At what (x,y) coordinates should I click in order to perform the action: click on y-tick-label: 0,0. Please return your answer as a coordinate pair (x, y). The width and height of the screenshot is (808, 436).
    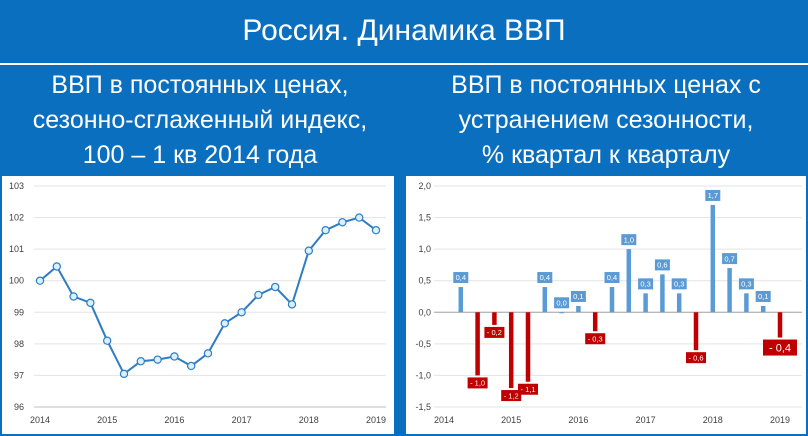
    Looking at the image, I should click on (424, 312).